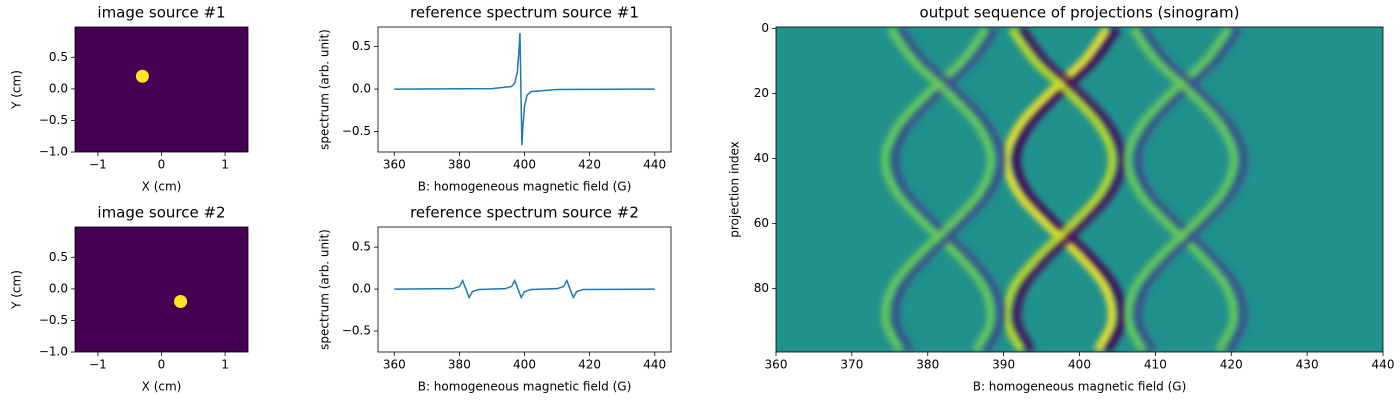  Describe the element at coordinates (765, 28) in the screenshot. I see `y-tick-label: 0` at that location.